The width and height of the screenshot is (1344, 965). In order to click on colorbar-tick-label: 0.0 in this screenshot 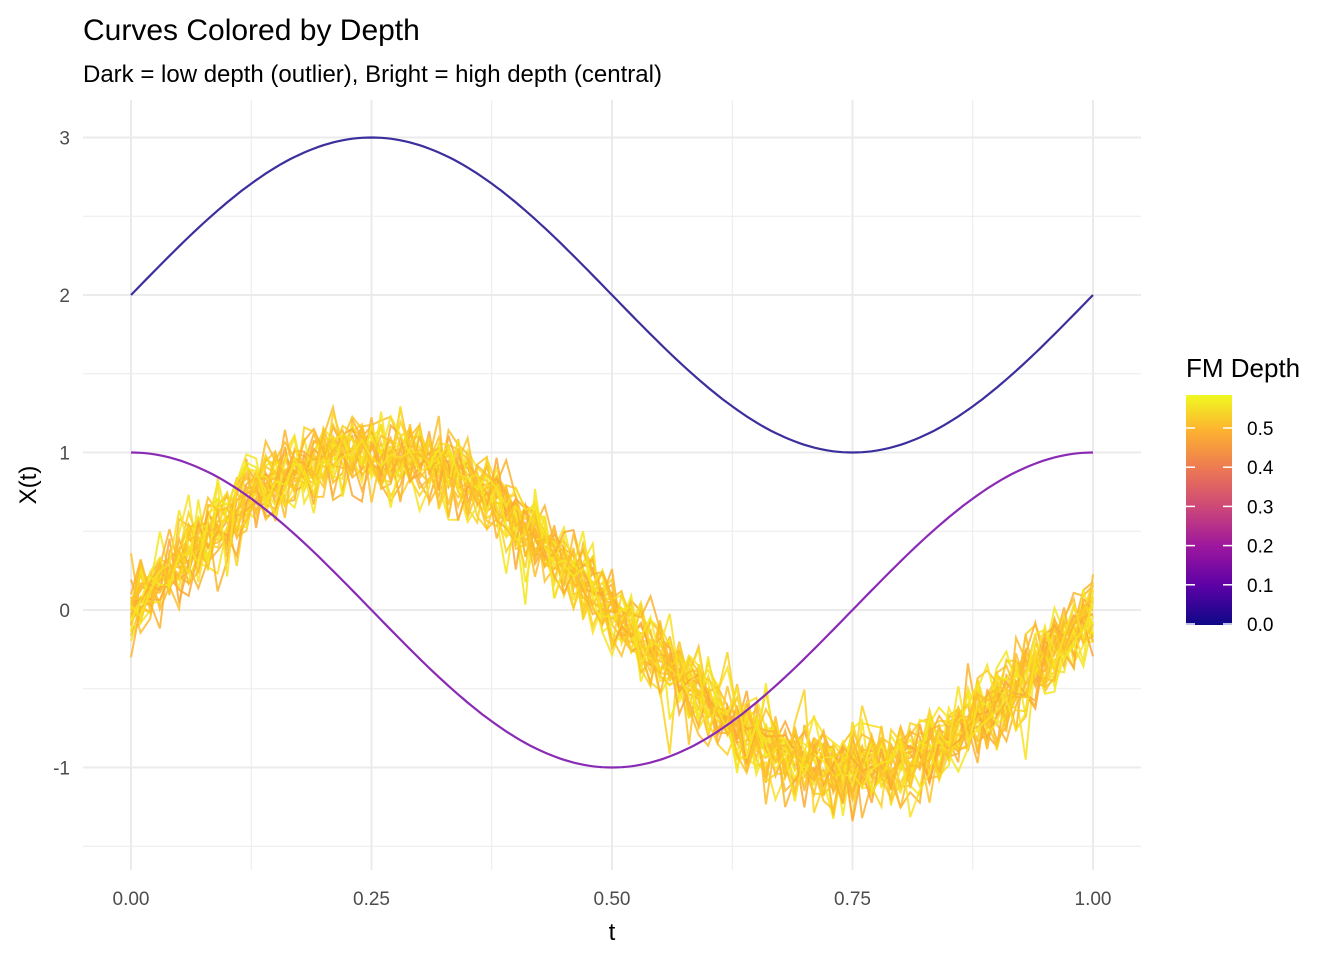, I will do `click(1260, 625)`.